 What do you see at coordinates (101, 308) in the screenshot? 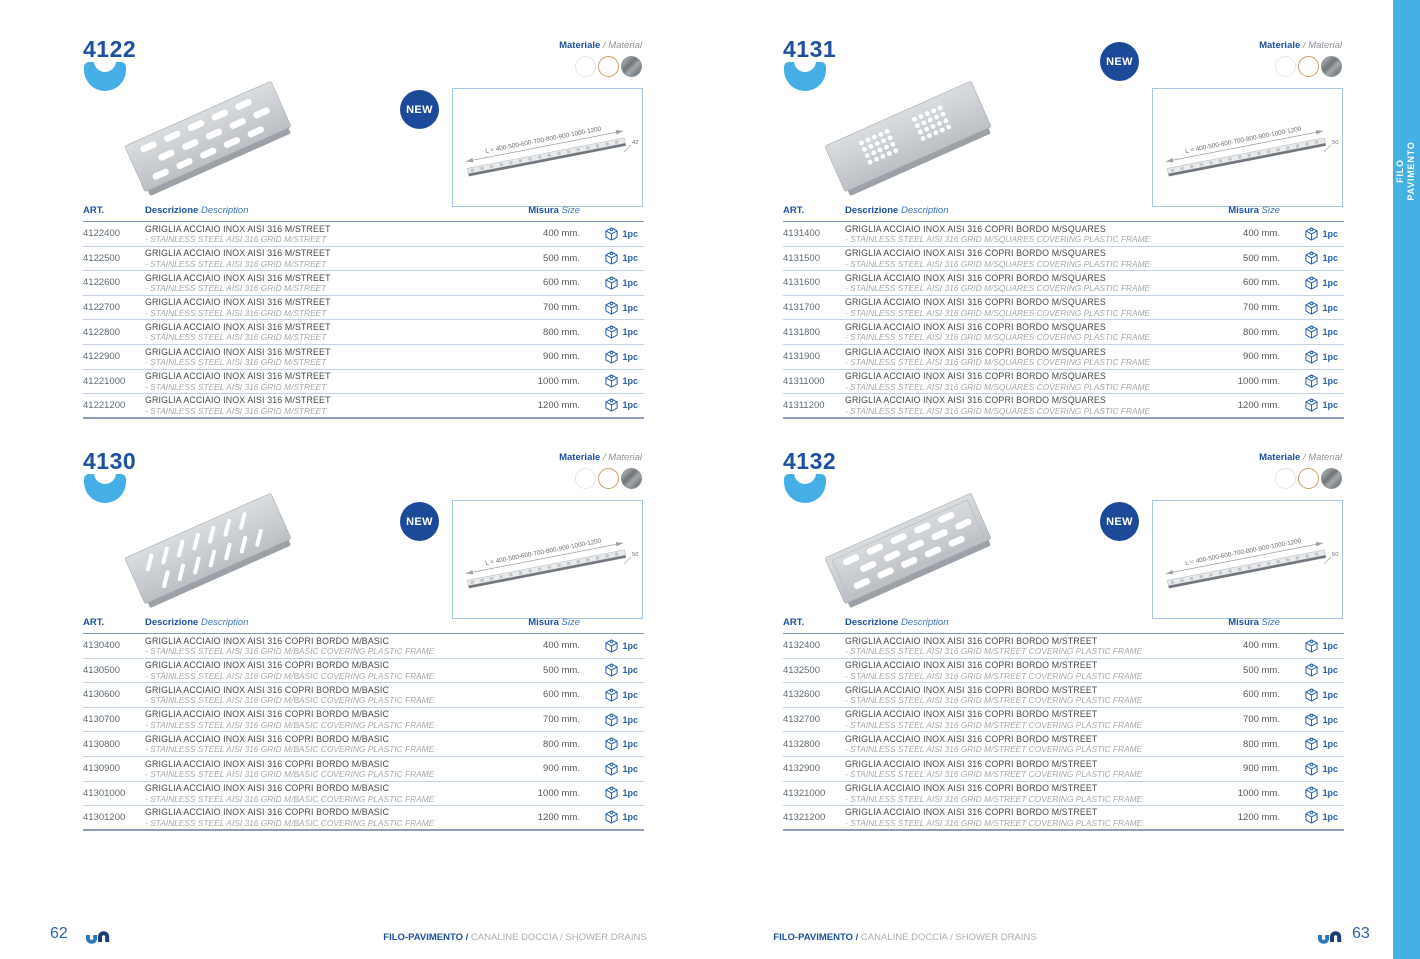
I see `article-number: 4122700` at bounding box center [101, 308].